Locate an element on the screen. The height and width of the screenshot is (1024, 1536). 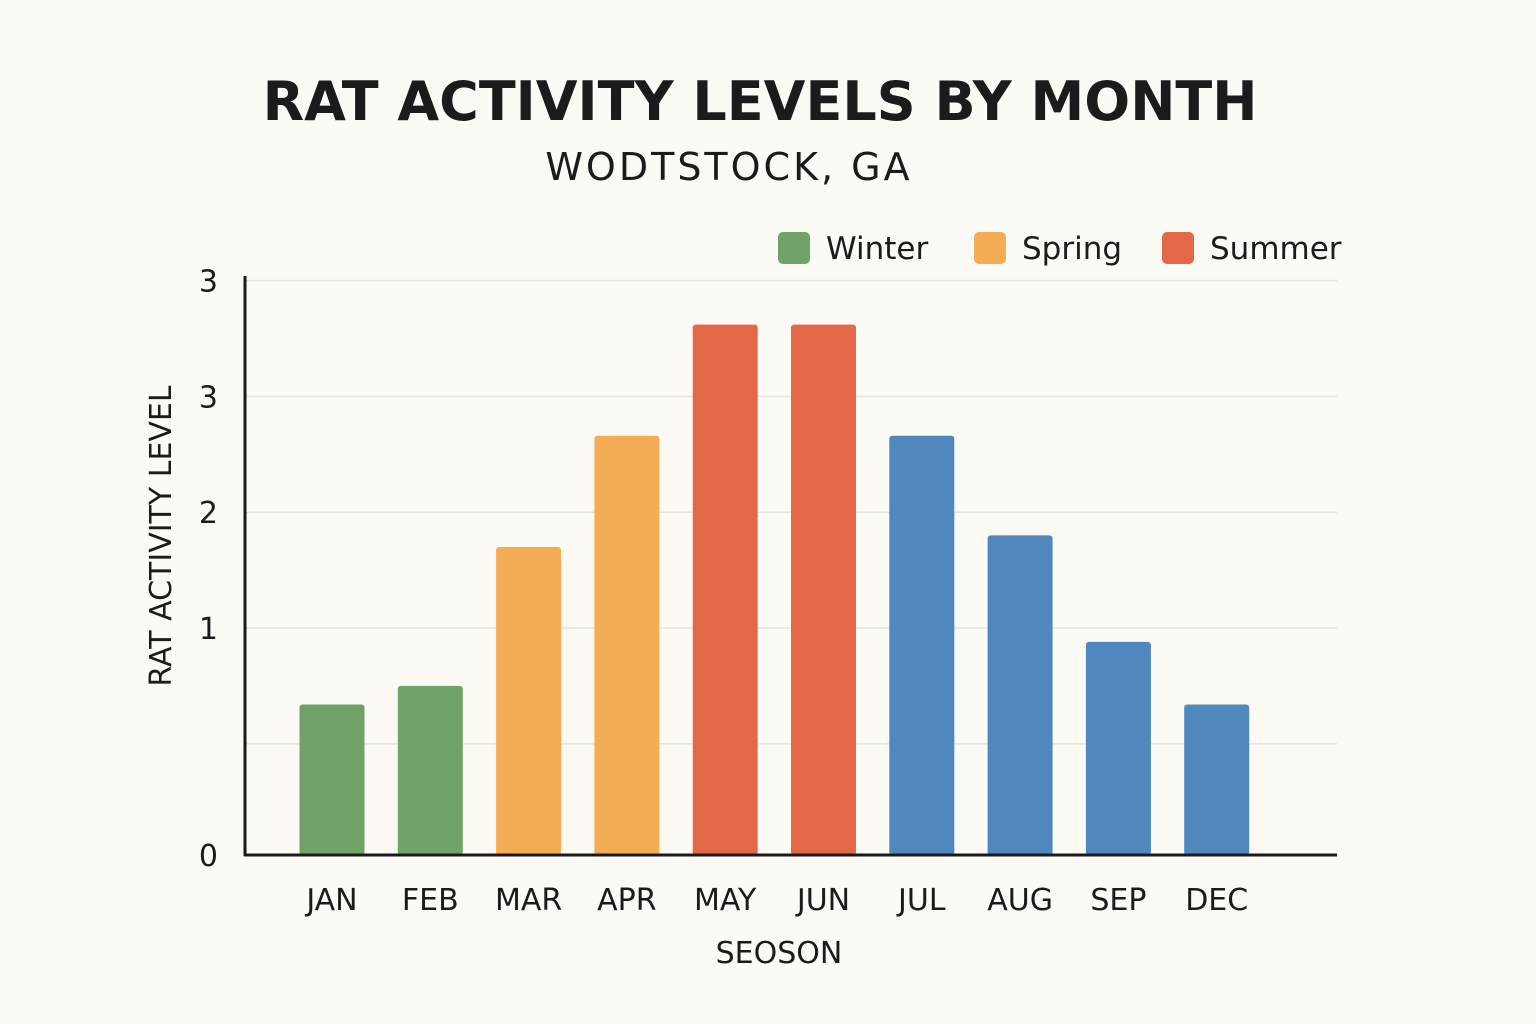
bar-feb is located at coordinates (430, 770).